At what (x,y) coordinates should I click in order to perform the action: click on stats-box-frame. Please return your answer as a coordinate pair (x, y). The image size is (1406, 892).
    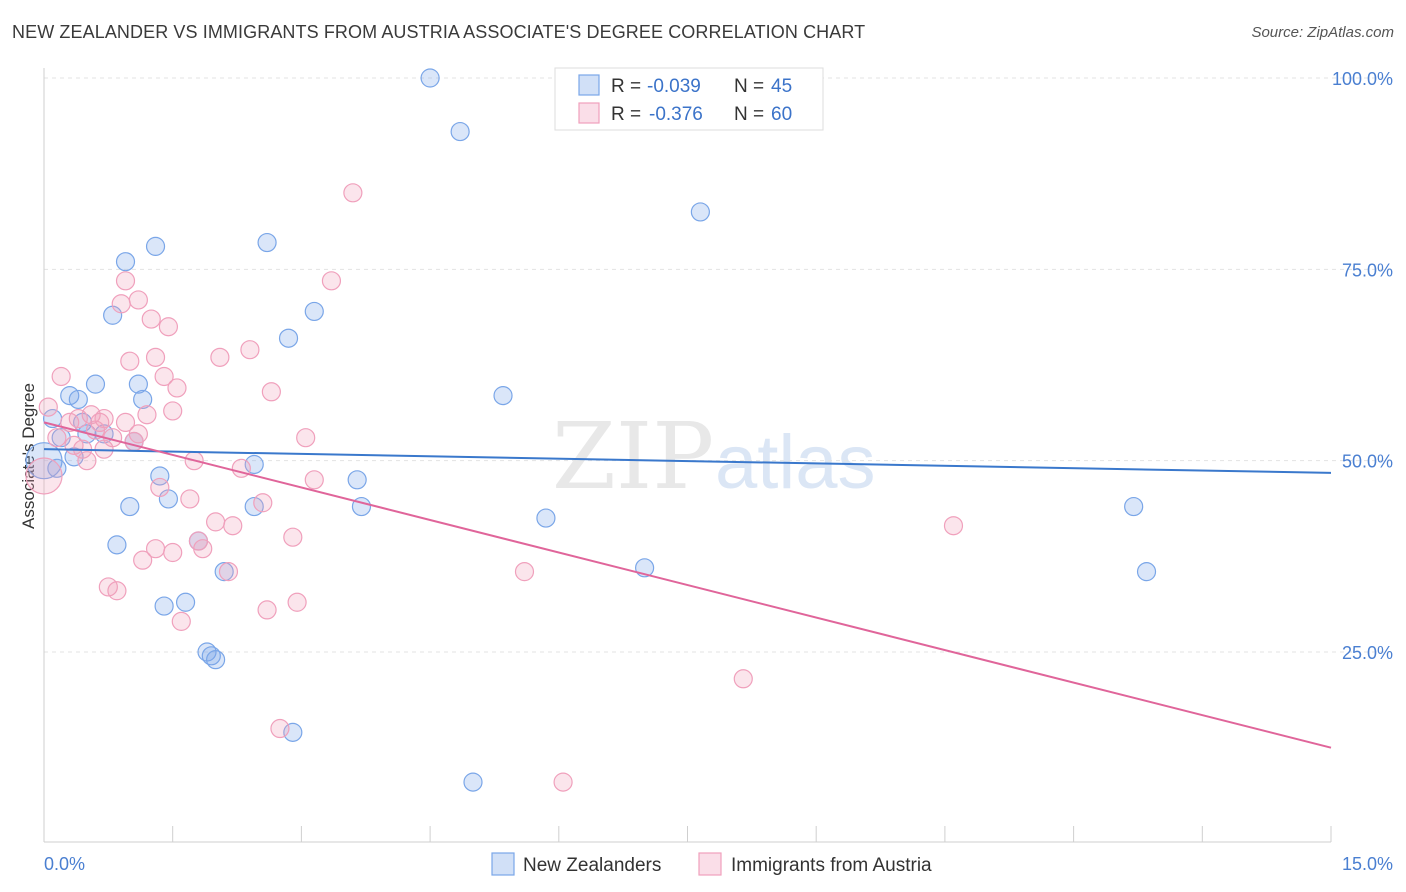
    Looking at the image, I should click on (689, 99).